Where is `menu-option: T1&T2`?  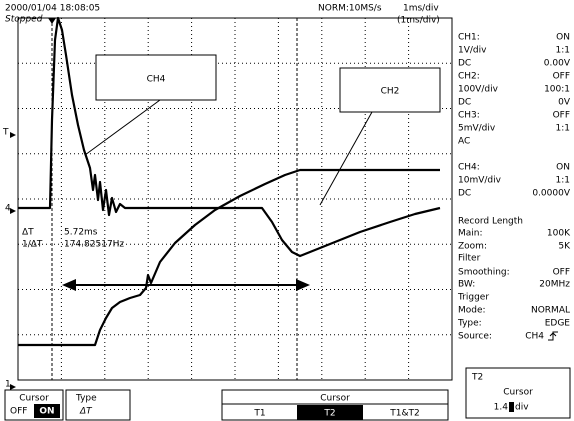
menu-option: T1&T2 is located at coordinates (404, 414).